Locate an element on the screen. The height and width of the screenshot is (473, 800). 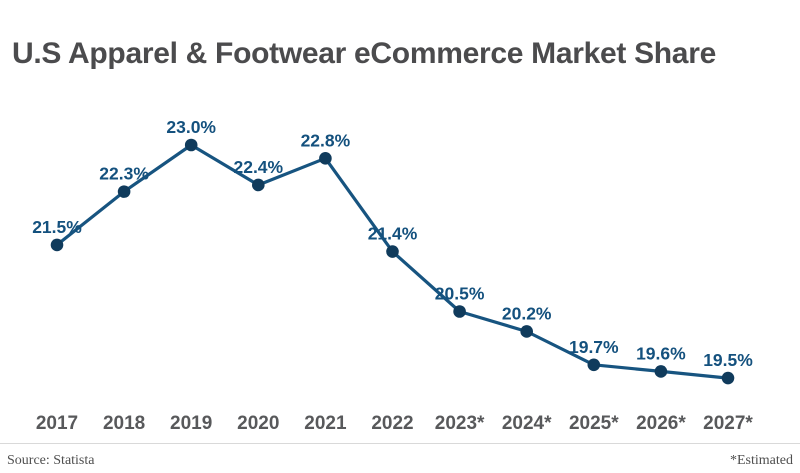
x-axis-label: 2024* is located at coordinates (527, 423).